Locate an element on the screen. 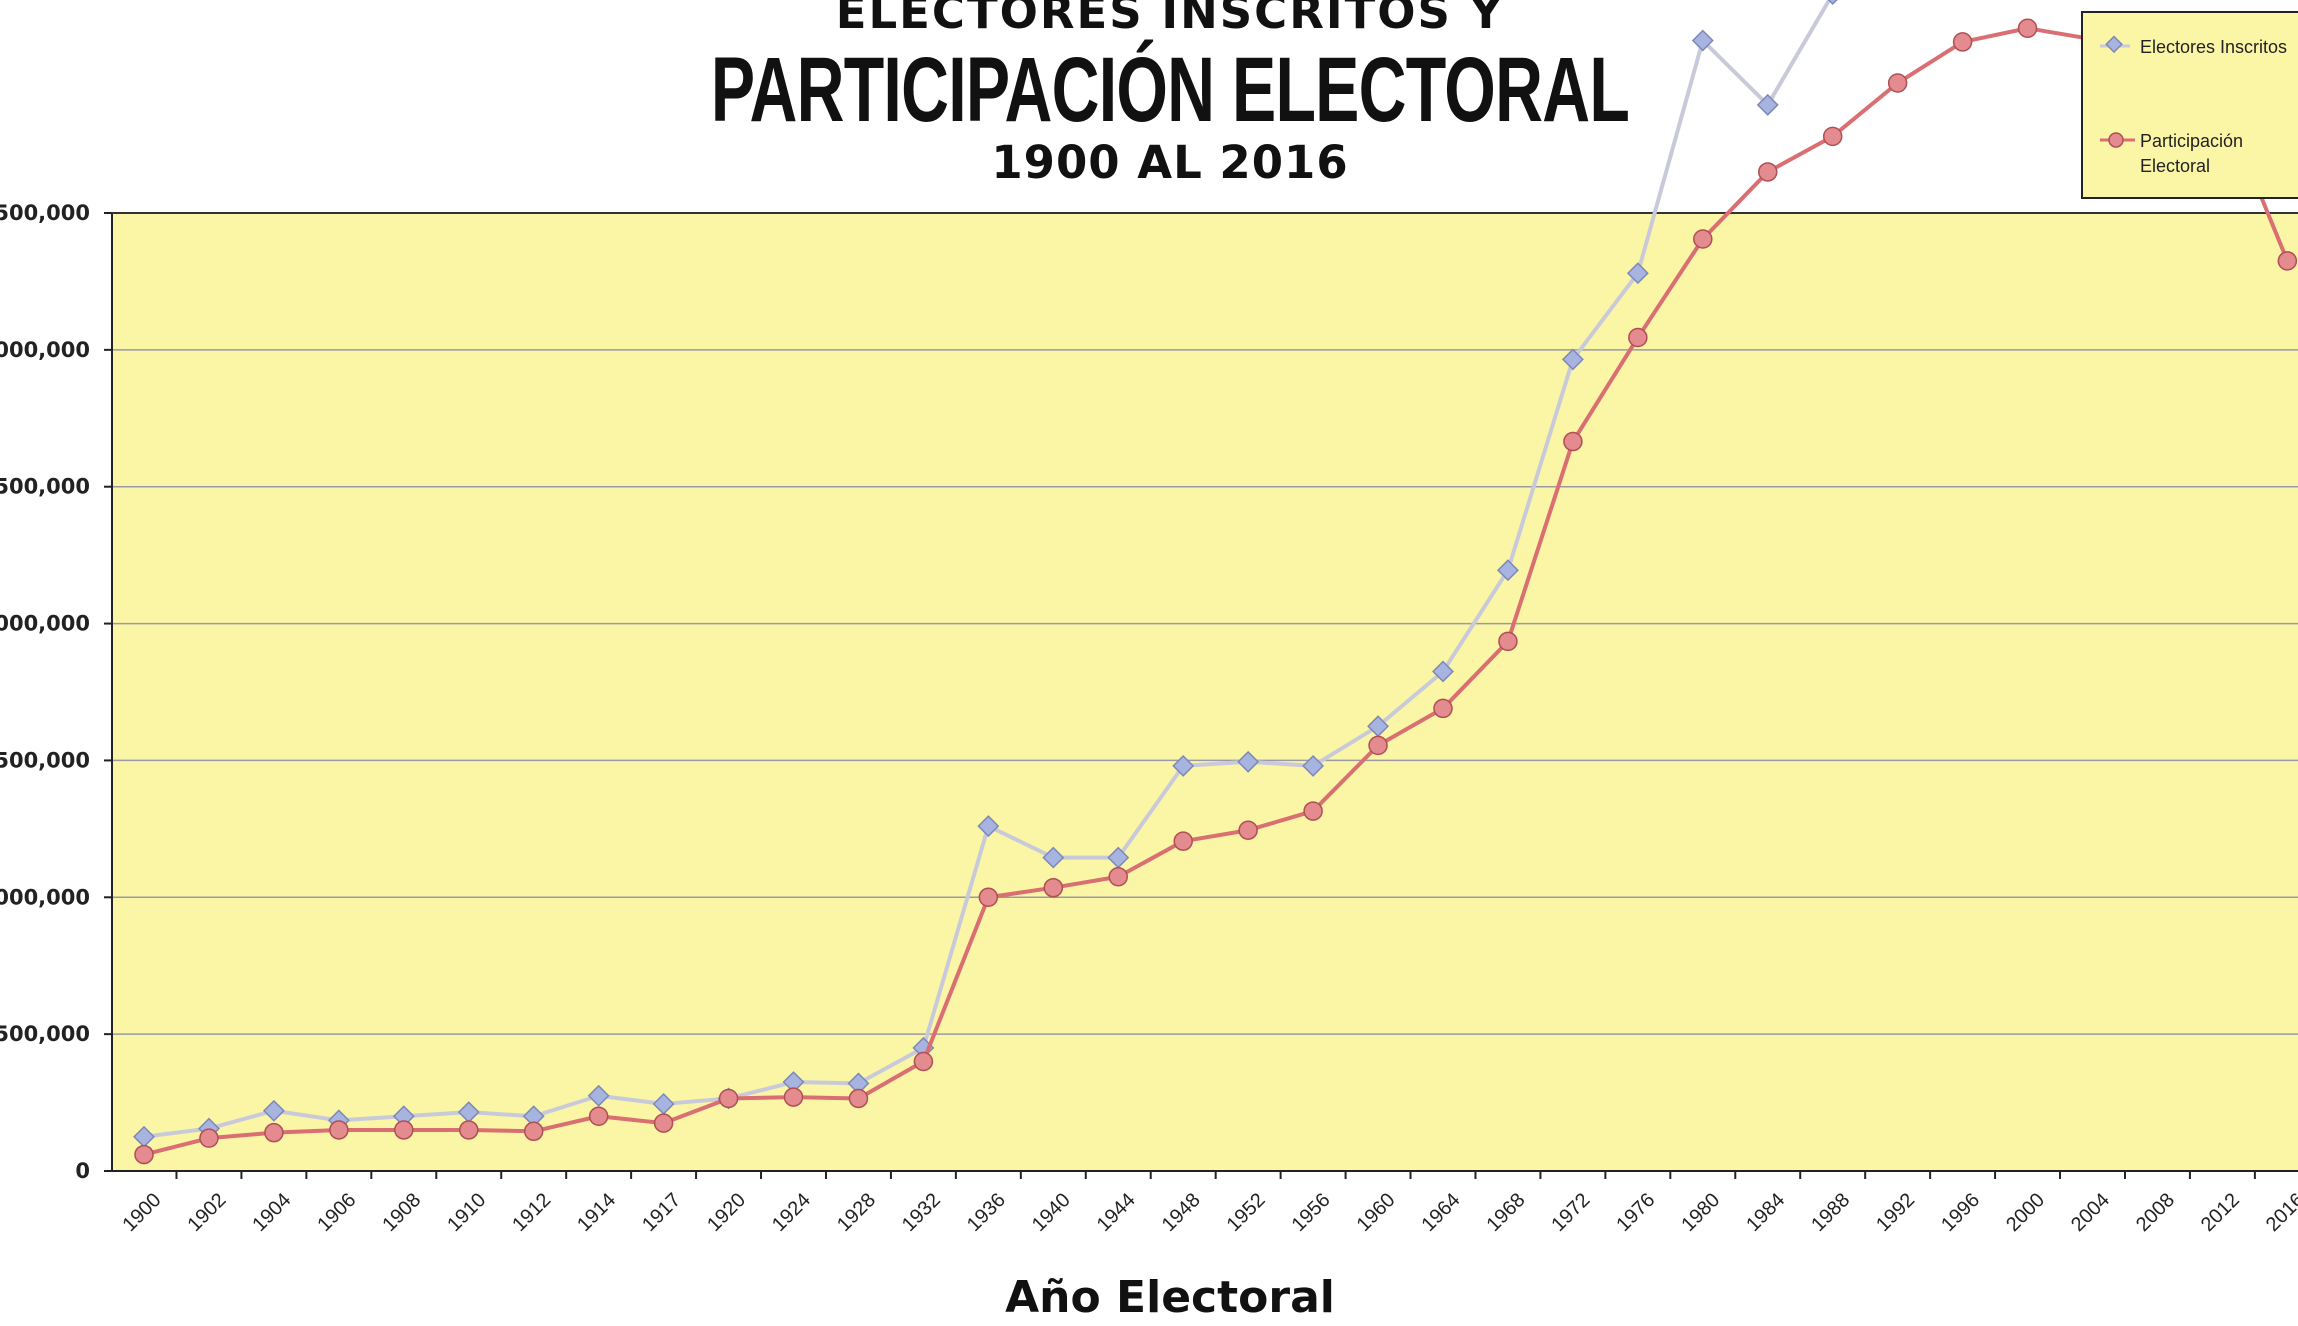 Image resolution: width=2298 pixels, height=1326 pixels. x-tick-label: 1906 is located at coordinates (336, 1212).